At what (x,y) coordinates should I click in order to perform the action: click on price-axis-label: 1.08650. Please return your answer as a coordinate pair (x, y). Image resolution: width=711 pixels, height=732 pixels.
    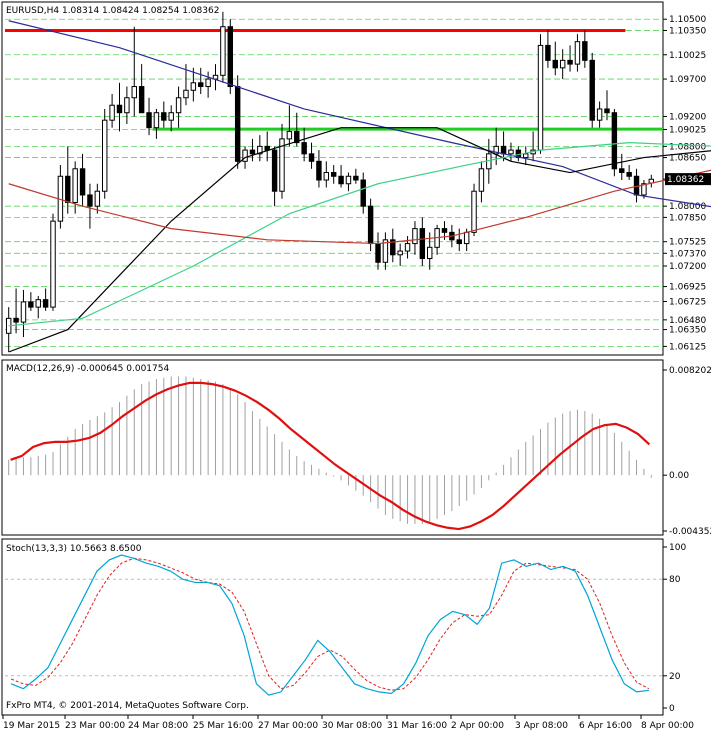
    Looking at the image, I should click on (687, 159).